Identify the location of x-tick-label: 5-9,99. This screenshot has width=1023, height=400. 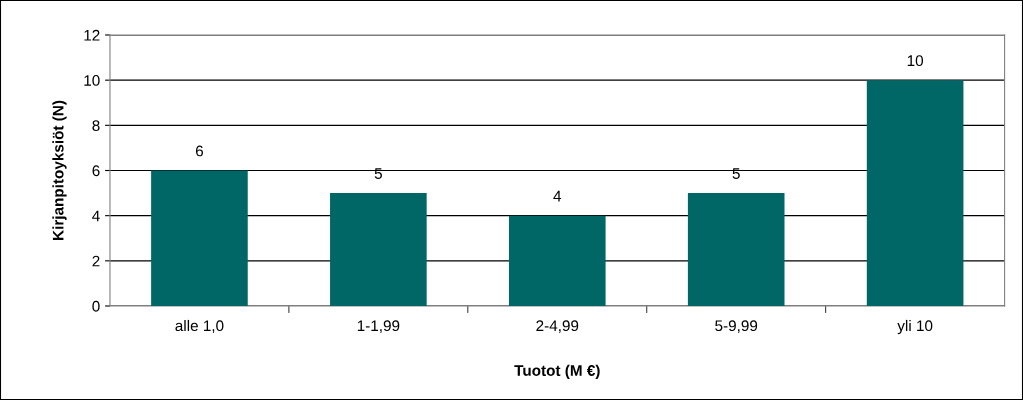
(736, 326).